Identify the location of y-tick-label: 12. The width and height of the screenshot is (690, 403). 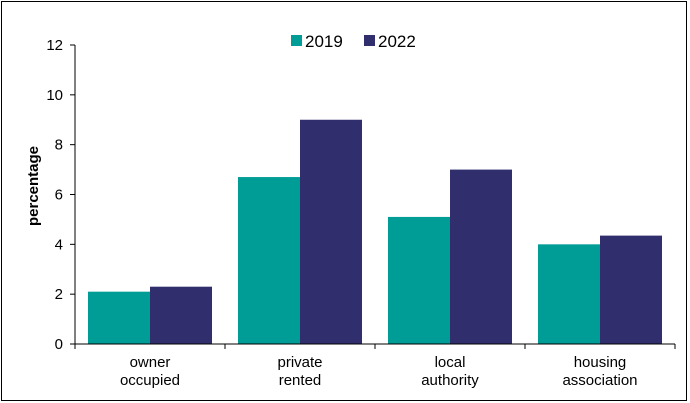
(54, 45).